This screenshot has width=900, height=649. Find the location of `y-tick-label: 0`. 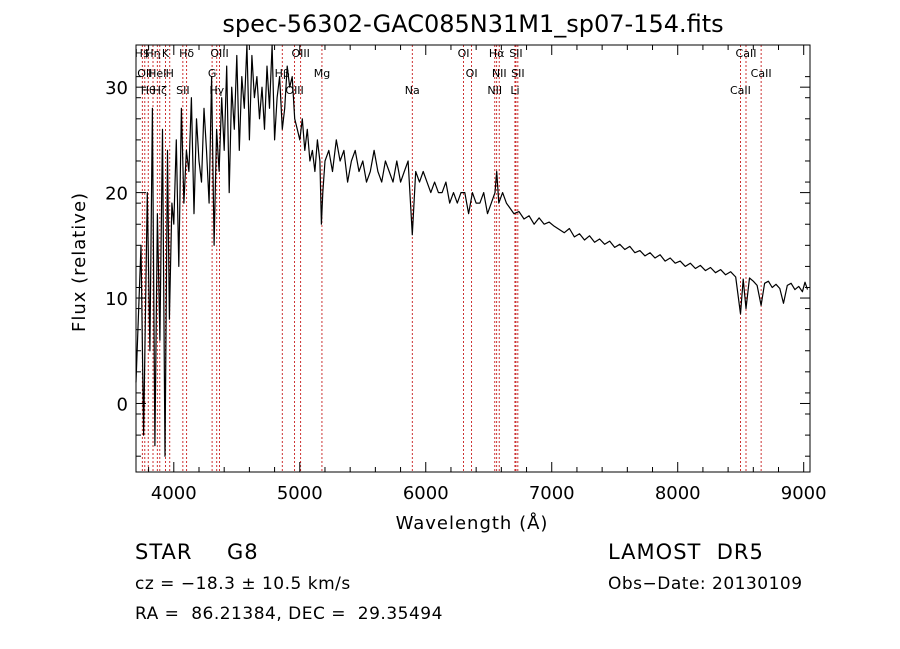

y-tick-label: 0 is located at coordinates (122, 404).